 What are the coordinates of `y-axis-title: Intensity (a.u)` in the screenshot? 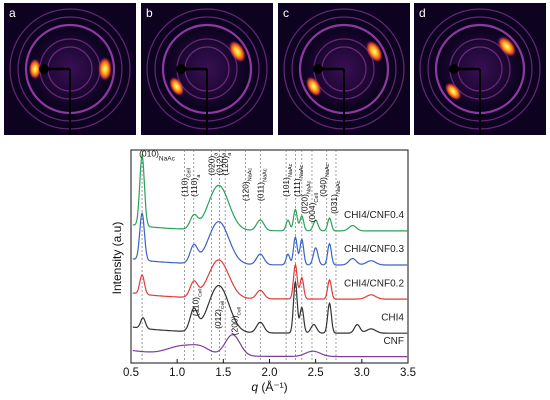 It's located at (117, 258).